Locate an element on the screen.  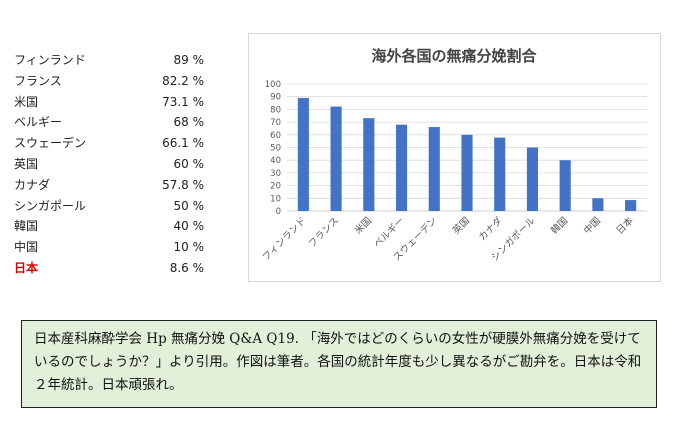
x-tick-label: 英国 is located at coordinates (461, 226).